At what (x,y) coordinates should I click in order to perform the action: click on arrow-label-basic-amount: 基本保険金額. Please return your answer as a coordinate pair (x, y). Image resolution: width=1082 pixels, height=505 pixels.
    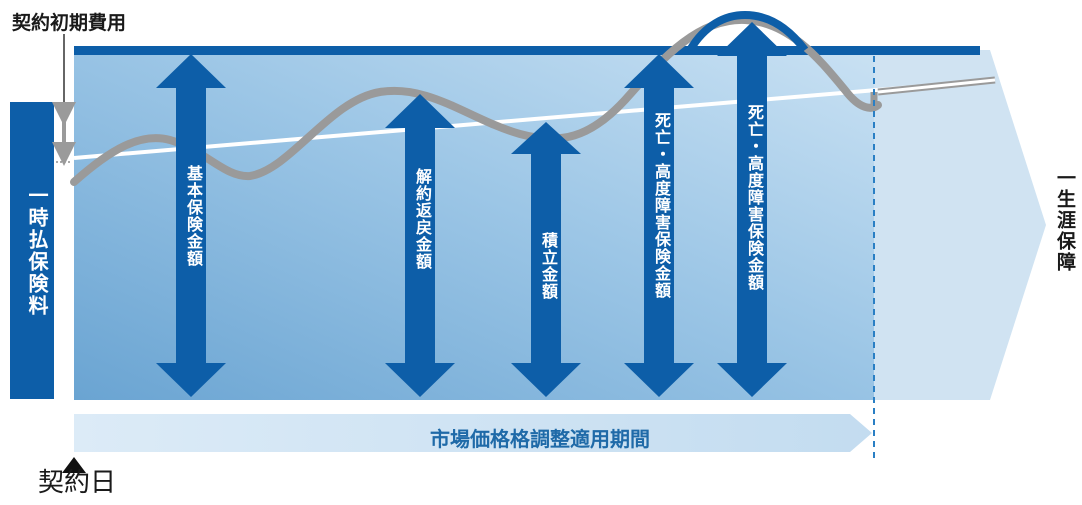
    Looking at the image, I should click on (193, 216).